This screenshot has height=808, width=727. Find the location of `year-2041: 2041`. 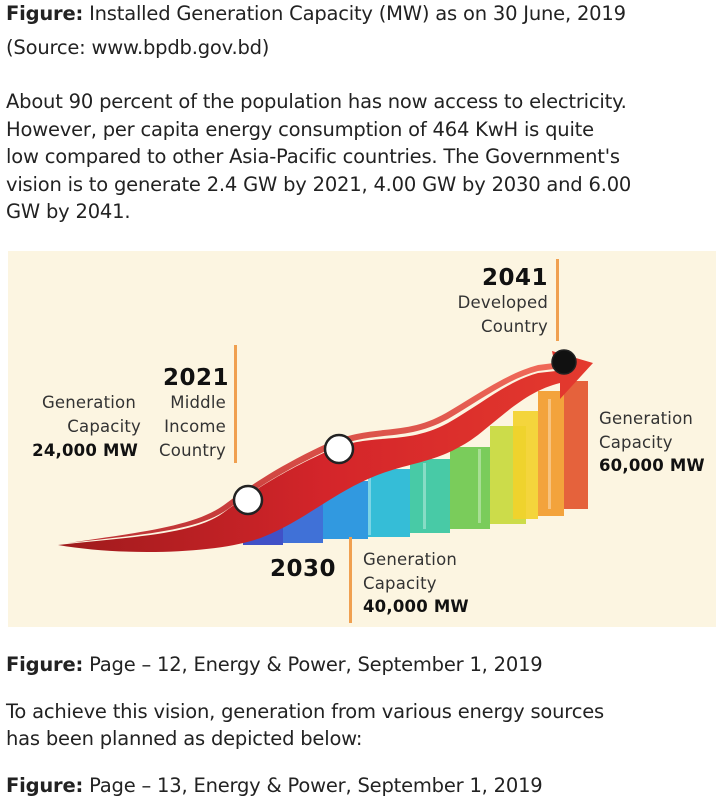

year-2041: 2041 is located at coordinates (515, 278).